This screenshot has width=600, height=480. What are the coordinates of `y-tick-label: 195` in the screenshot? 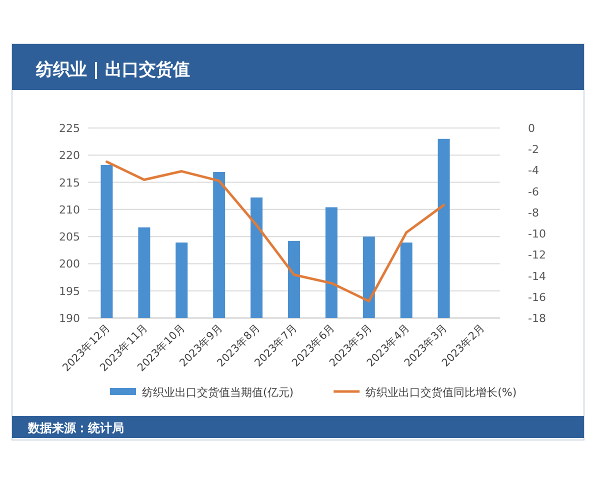 It's located at (69, 291).